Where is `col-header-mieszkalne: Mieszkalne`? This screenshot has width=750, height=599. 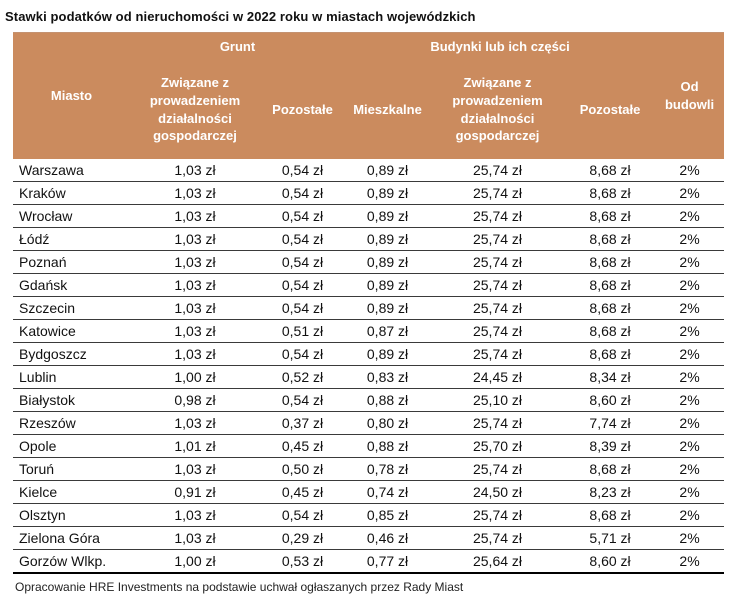
col-header-mieszkalne: Mieszkalne is located at coordinates (388, 109).